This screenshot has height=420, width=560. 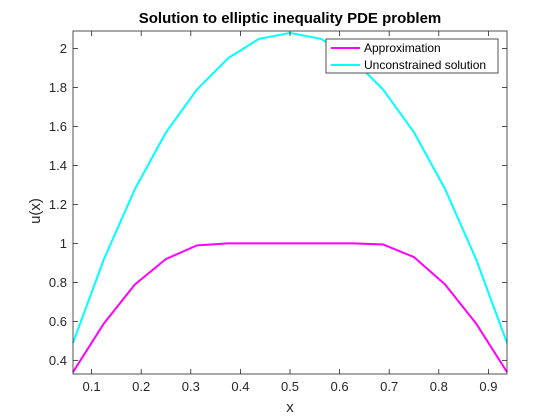 I want to click on y-tick-label: 0.6, so click(x=58, y=321).